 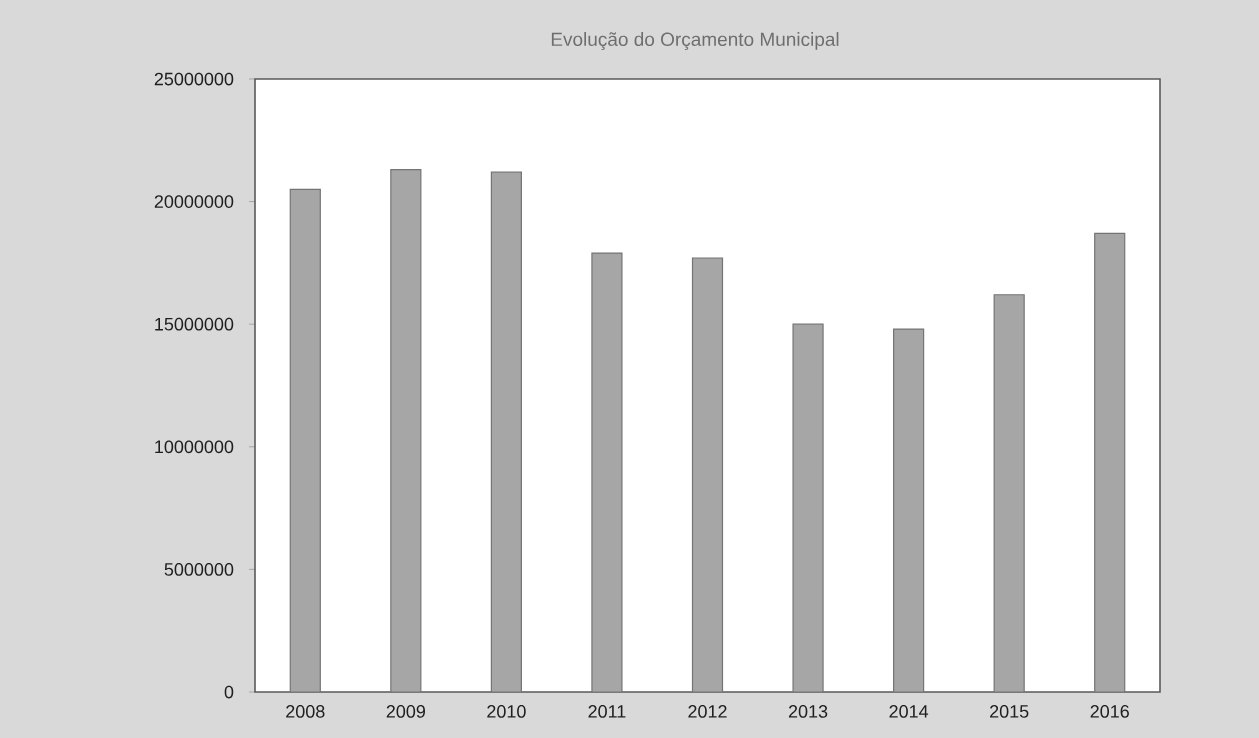 What do you see at coordinates (808, 711) in the screenshot?
I see `x-tick-label: 2013` at bounding box center [808, 711].